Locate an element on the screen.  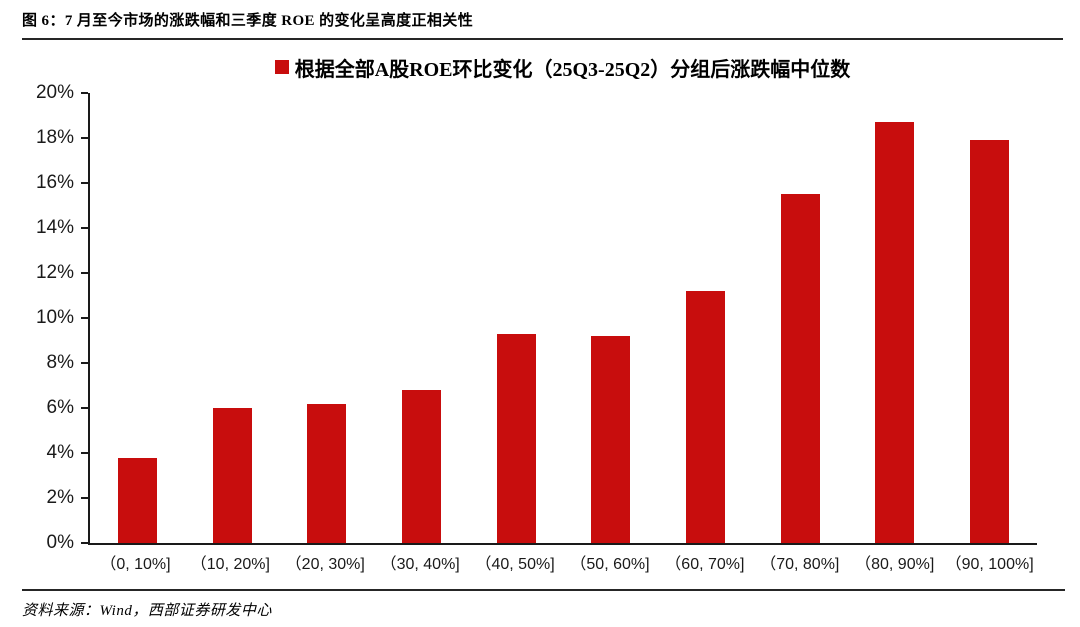
y-axis: 20% 18% 16% 14% 12% 10% 8% 6% 4% 2% 0% is located at coordinates (44, 318).